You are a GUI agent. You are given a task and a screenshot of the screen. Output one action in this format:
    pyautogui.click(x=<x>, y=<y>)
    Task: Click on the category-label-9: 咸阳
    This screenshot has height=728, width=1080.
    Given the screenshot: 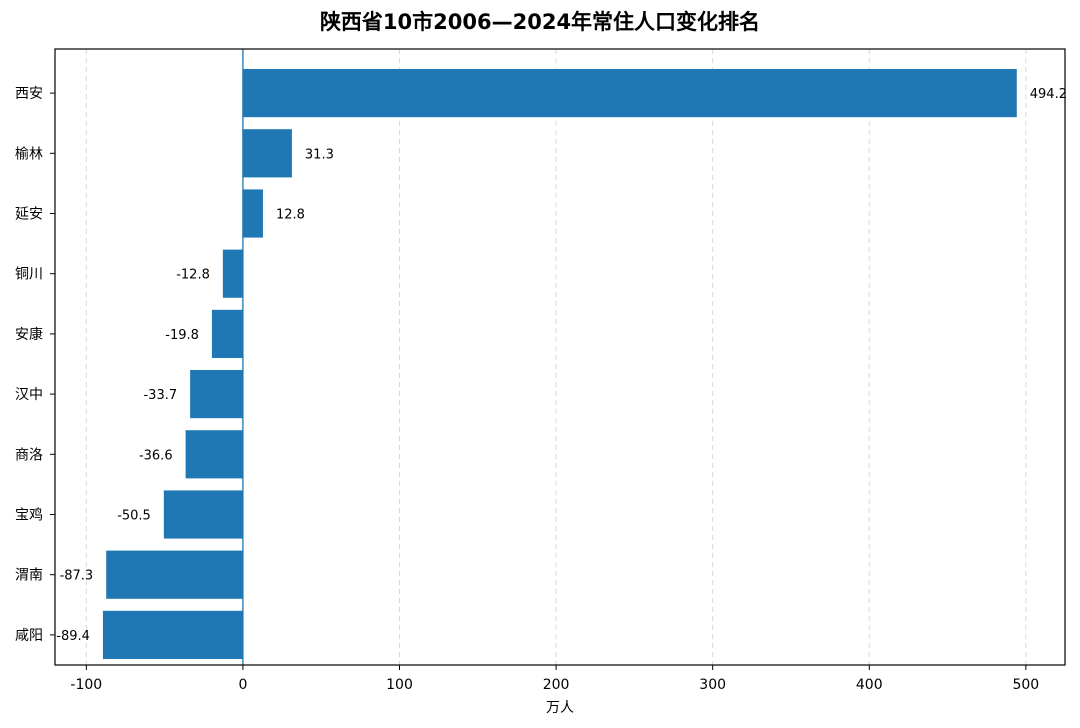 What is the action you would take?
    pyautogui.click(x=29, y=636)
    